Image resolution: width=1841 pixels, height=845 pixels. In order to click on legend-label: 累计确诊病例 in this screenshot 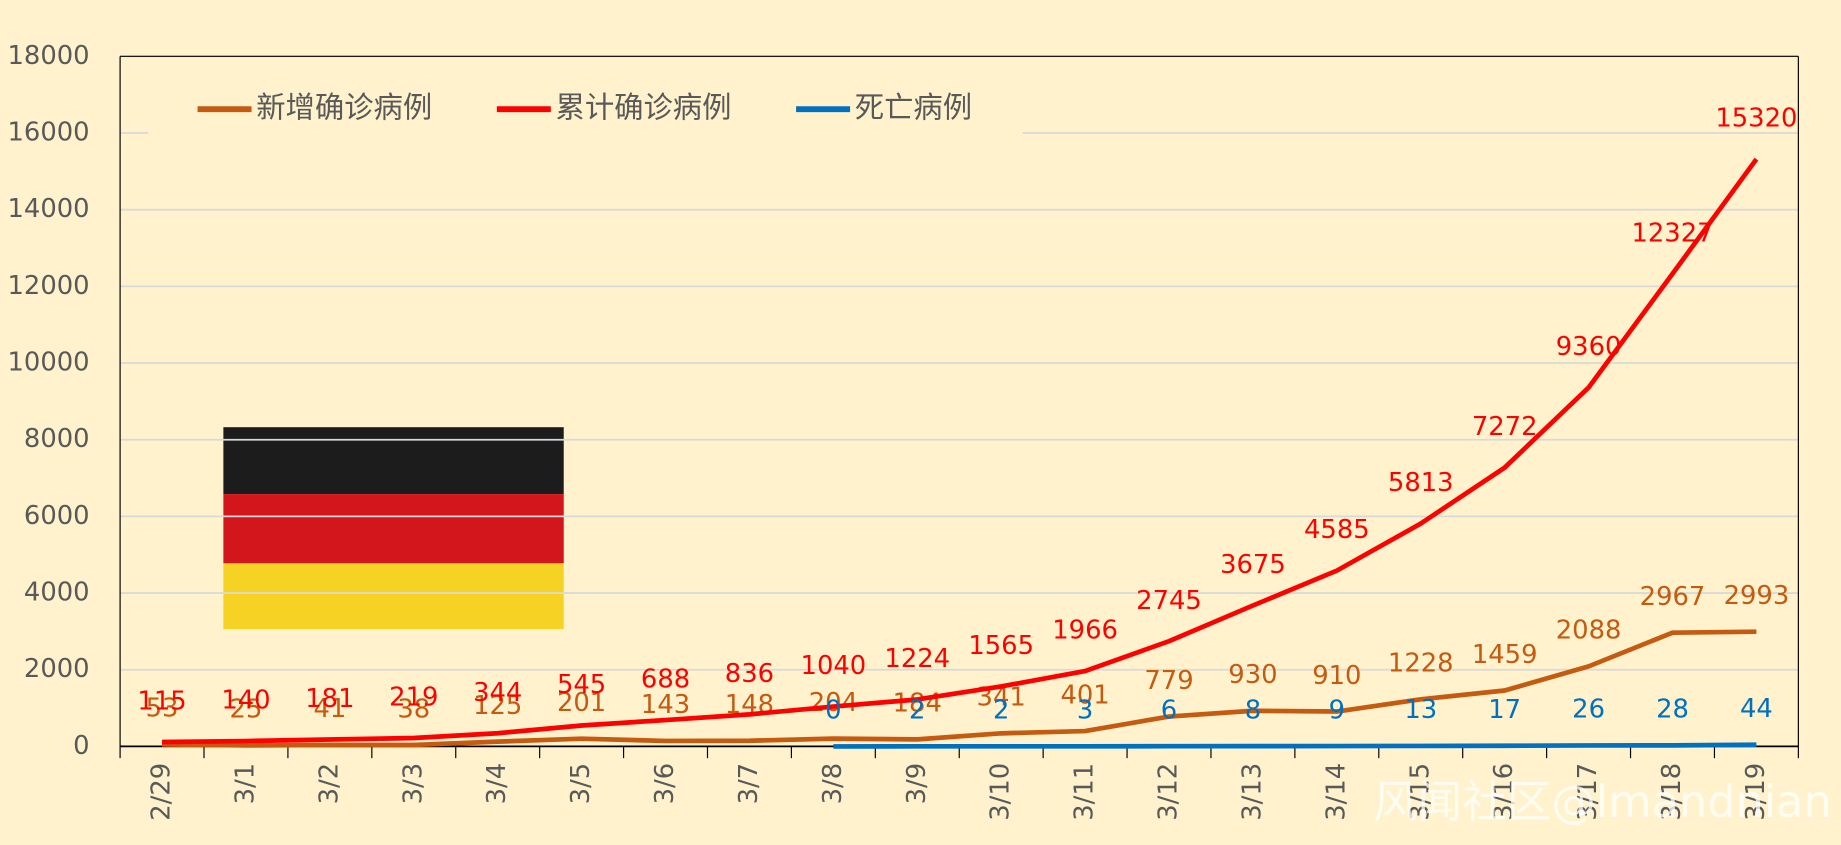, I will do `click(644, 108)`.